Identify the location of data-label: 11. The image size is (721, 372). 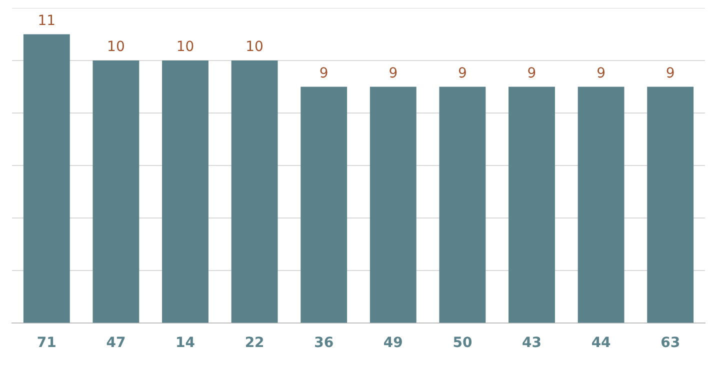
(47, 20).